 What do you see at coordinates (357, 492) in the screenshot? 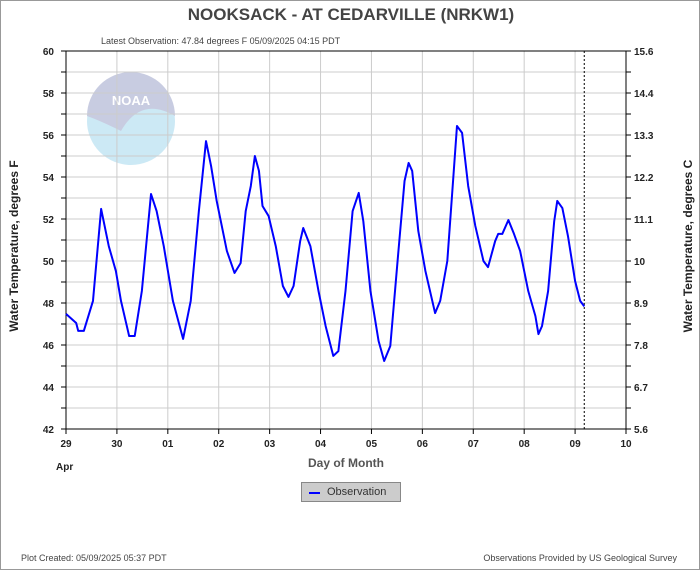
I see `legend-label: Observation` at bounding box center [357, 492].